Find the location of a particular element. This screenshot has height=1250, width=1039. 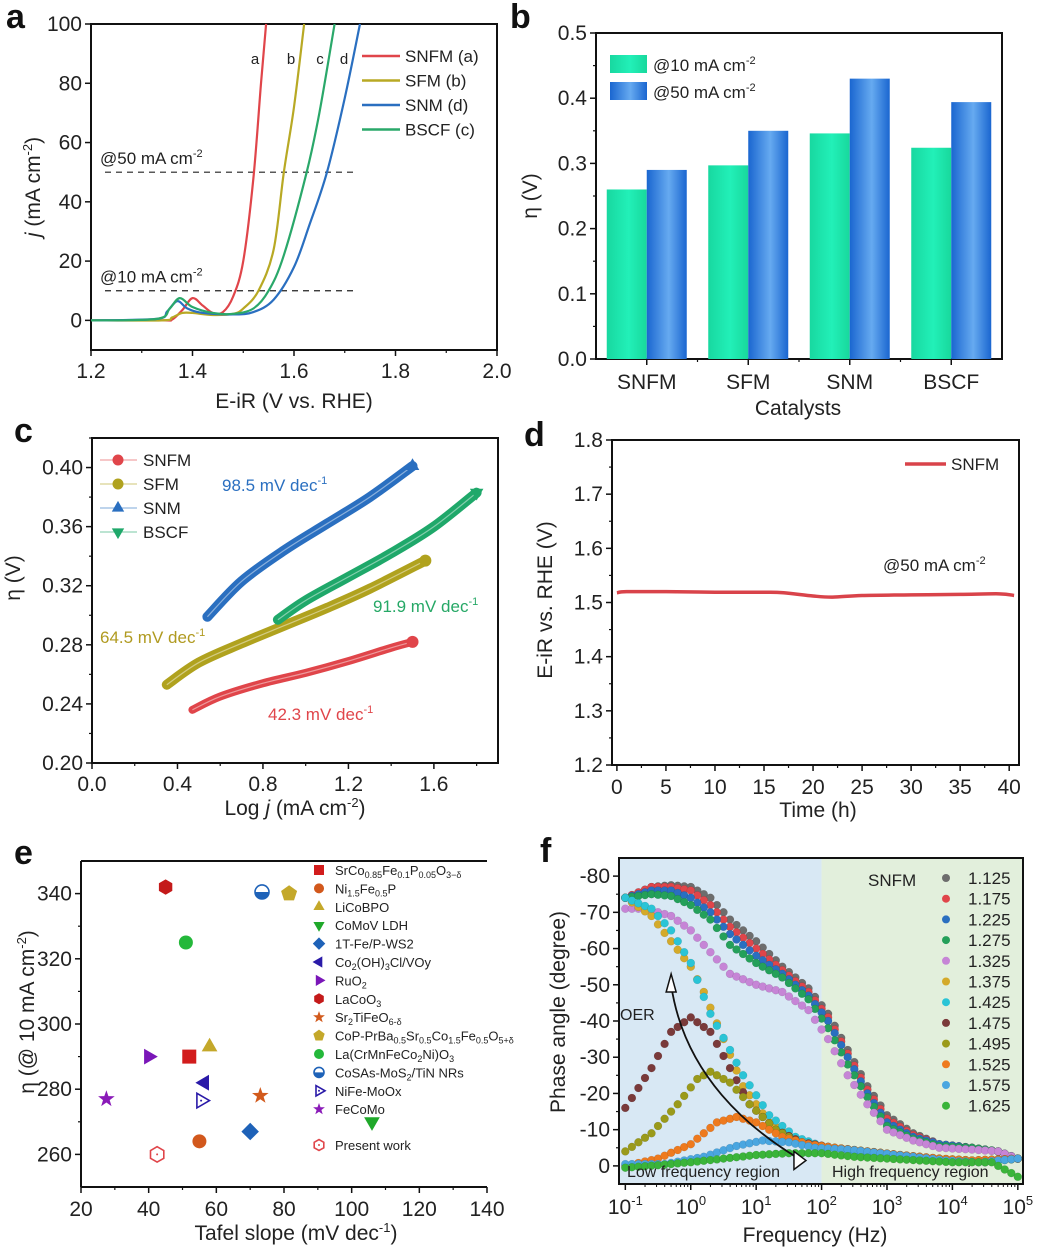

panel-label-b: b is located at coordinates (520, 18).